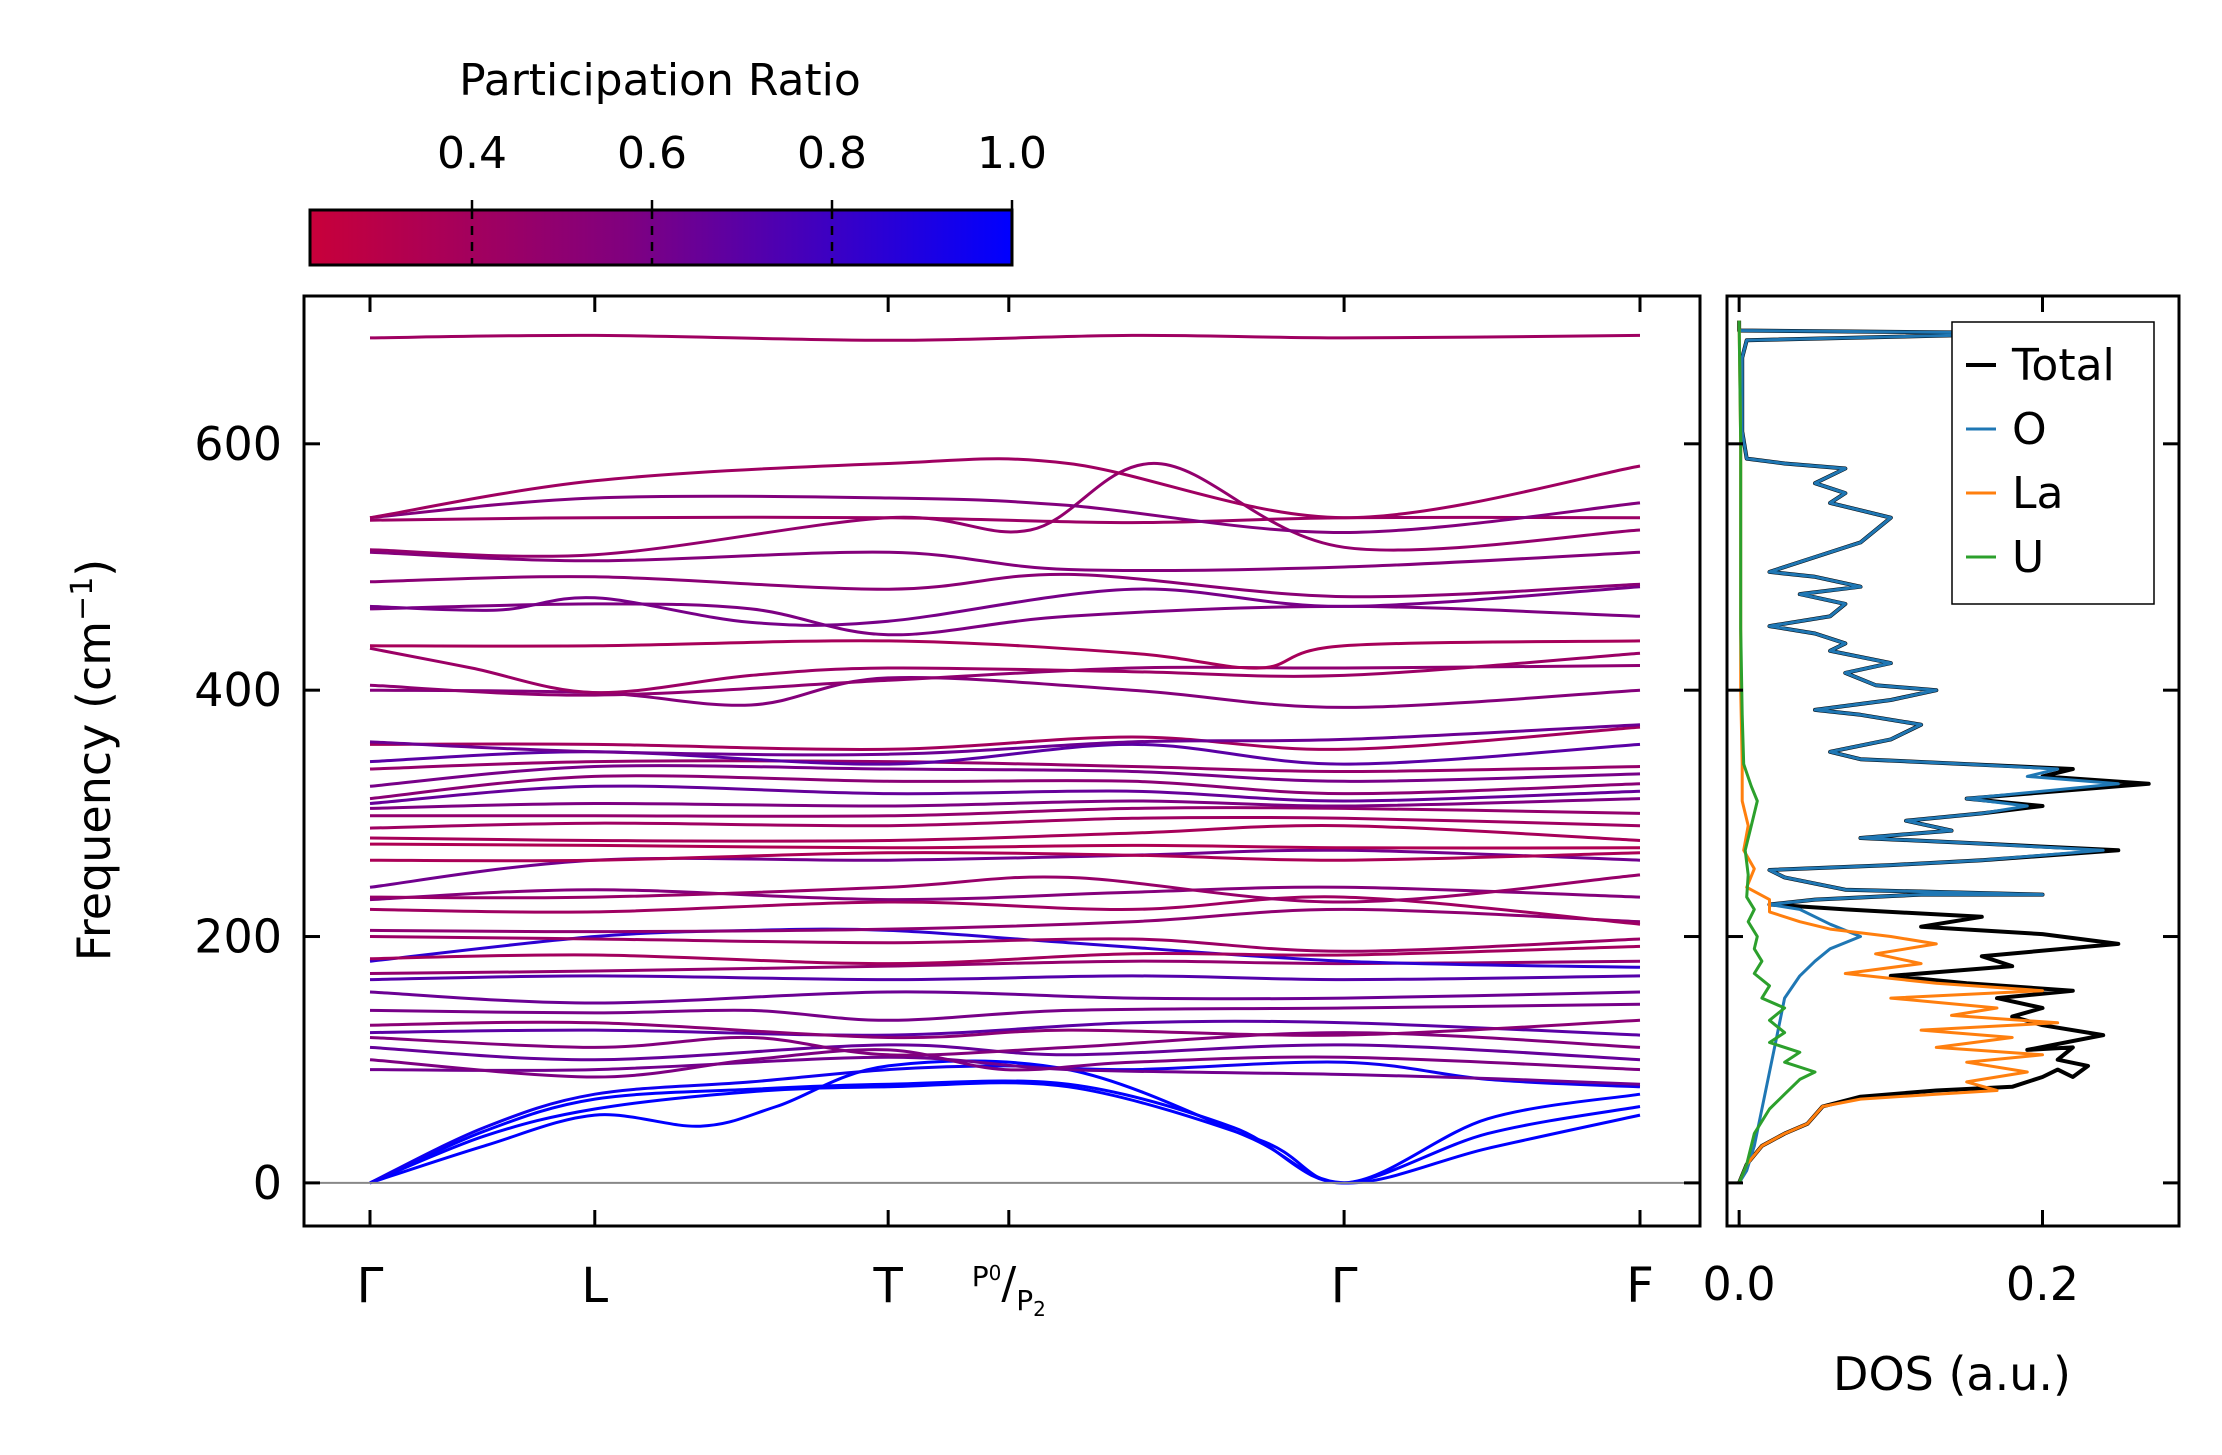 The width and height of the screenshot is (2222, 1455). Describe the element at coordinates (1640, 1286) in the screenshot. I see `k-point-label: F` at that location.